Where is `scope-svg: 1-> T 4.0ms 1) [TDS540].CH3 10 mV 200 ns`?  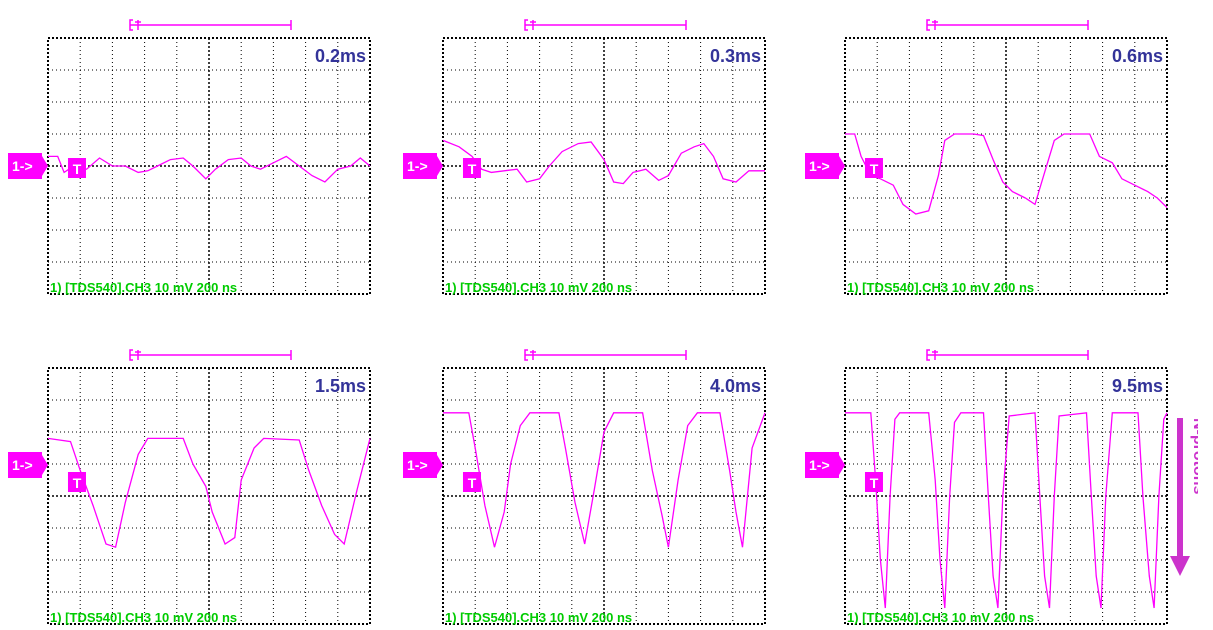 scope-svg: 1-> T 4.0ms 1) [TDS540].CH3 10 mV 200 ns is located at coordinates (584, 487).